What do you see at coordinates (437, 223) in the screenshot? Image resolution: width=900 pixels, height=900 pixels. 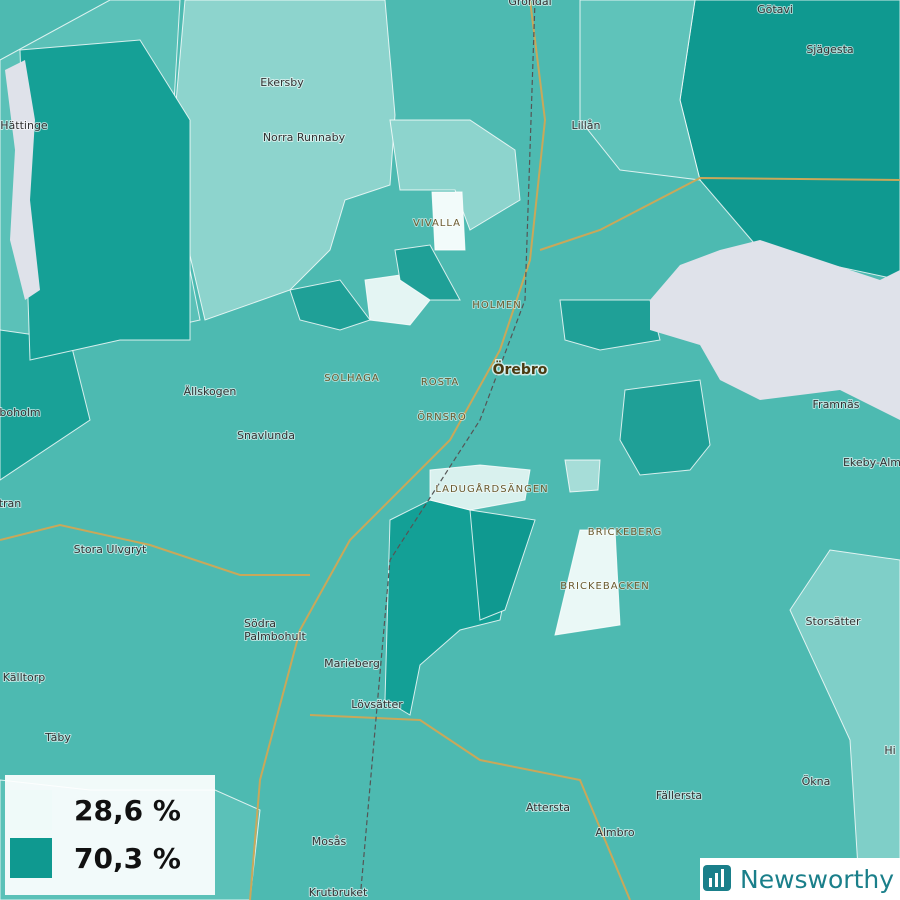 I see `place-label: VIVALLA` at bounding box center [437, 223].